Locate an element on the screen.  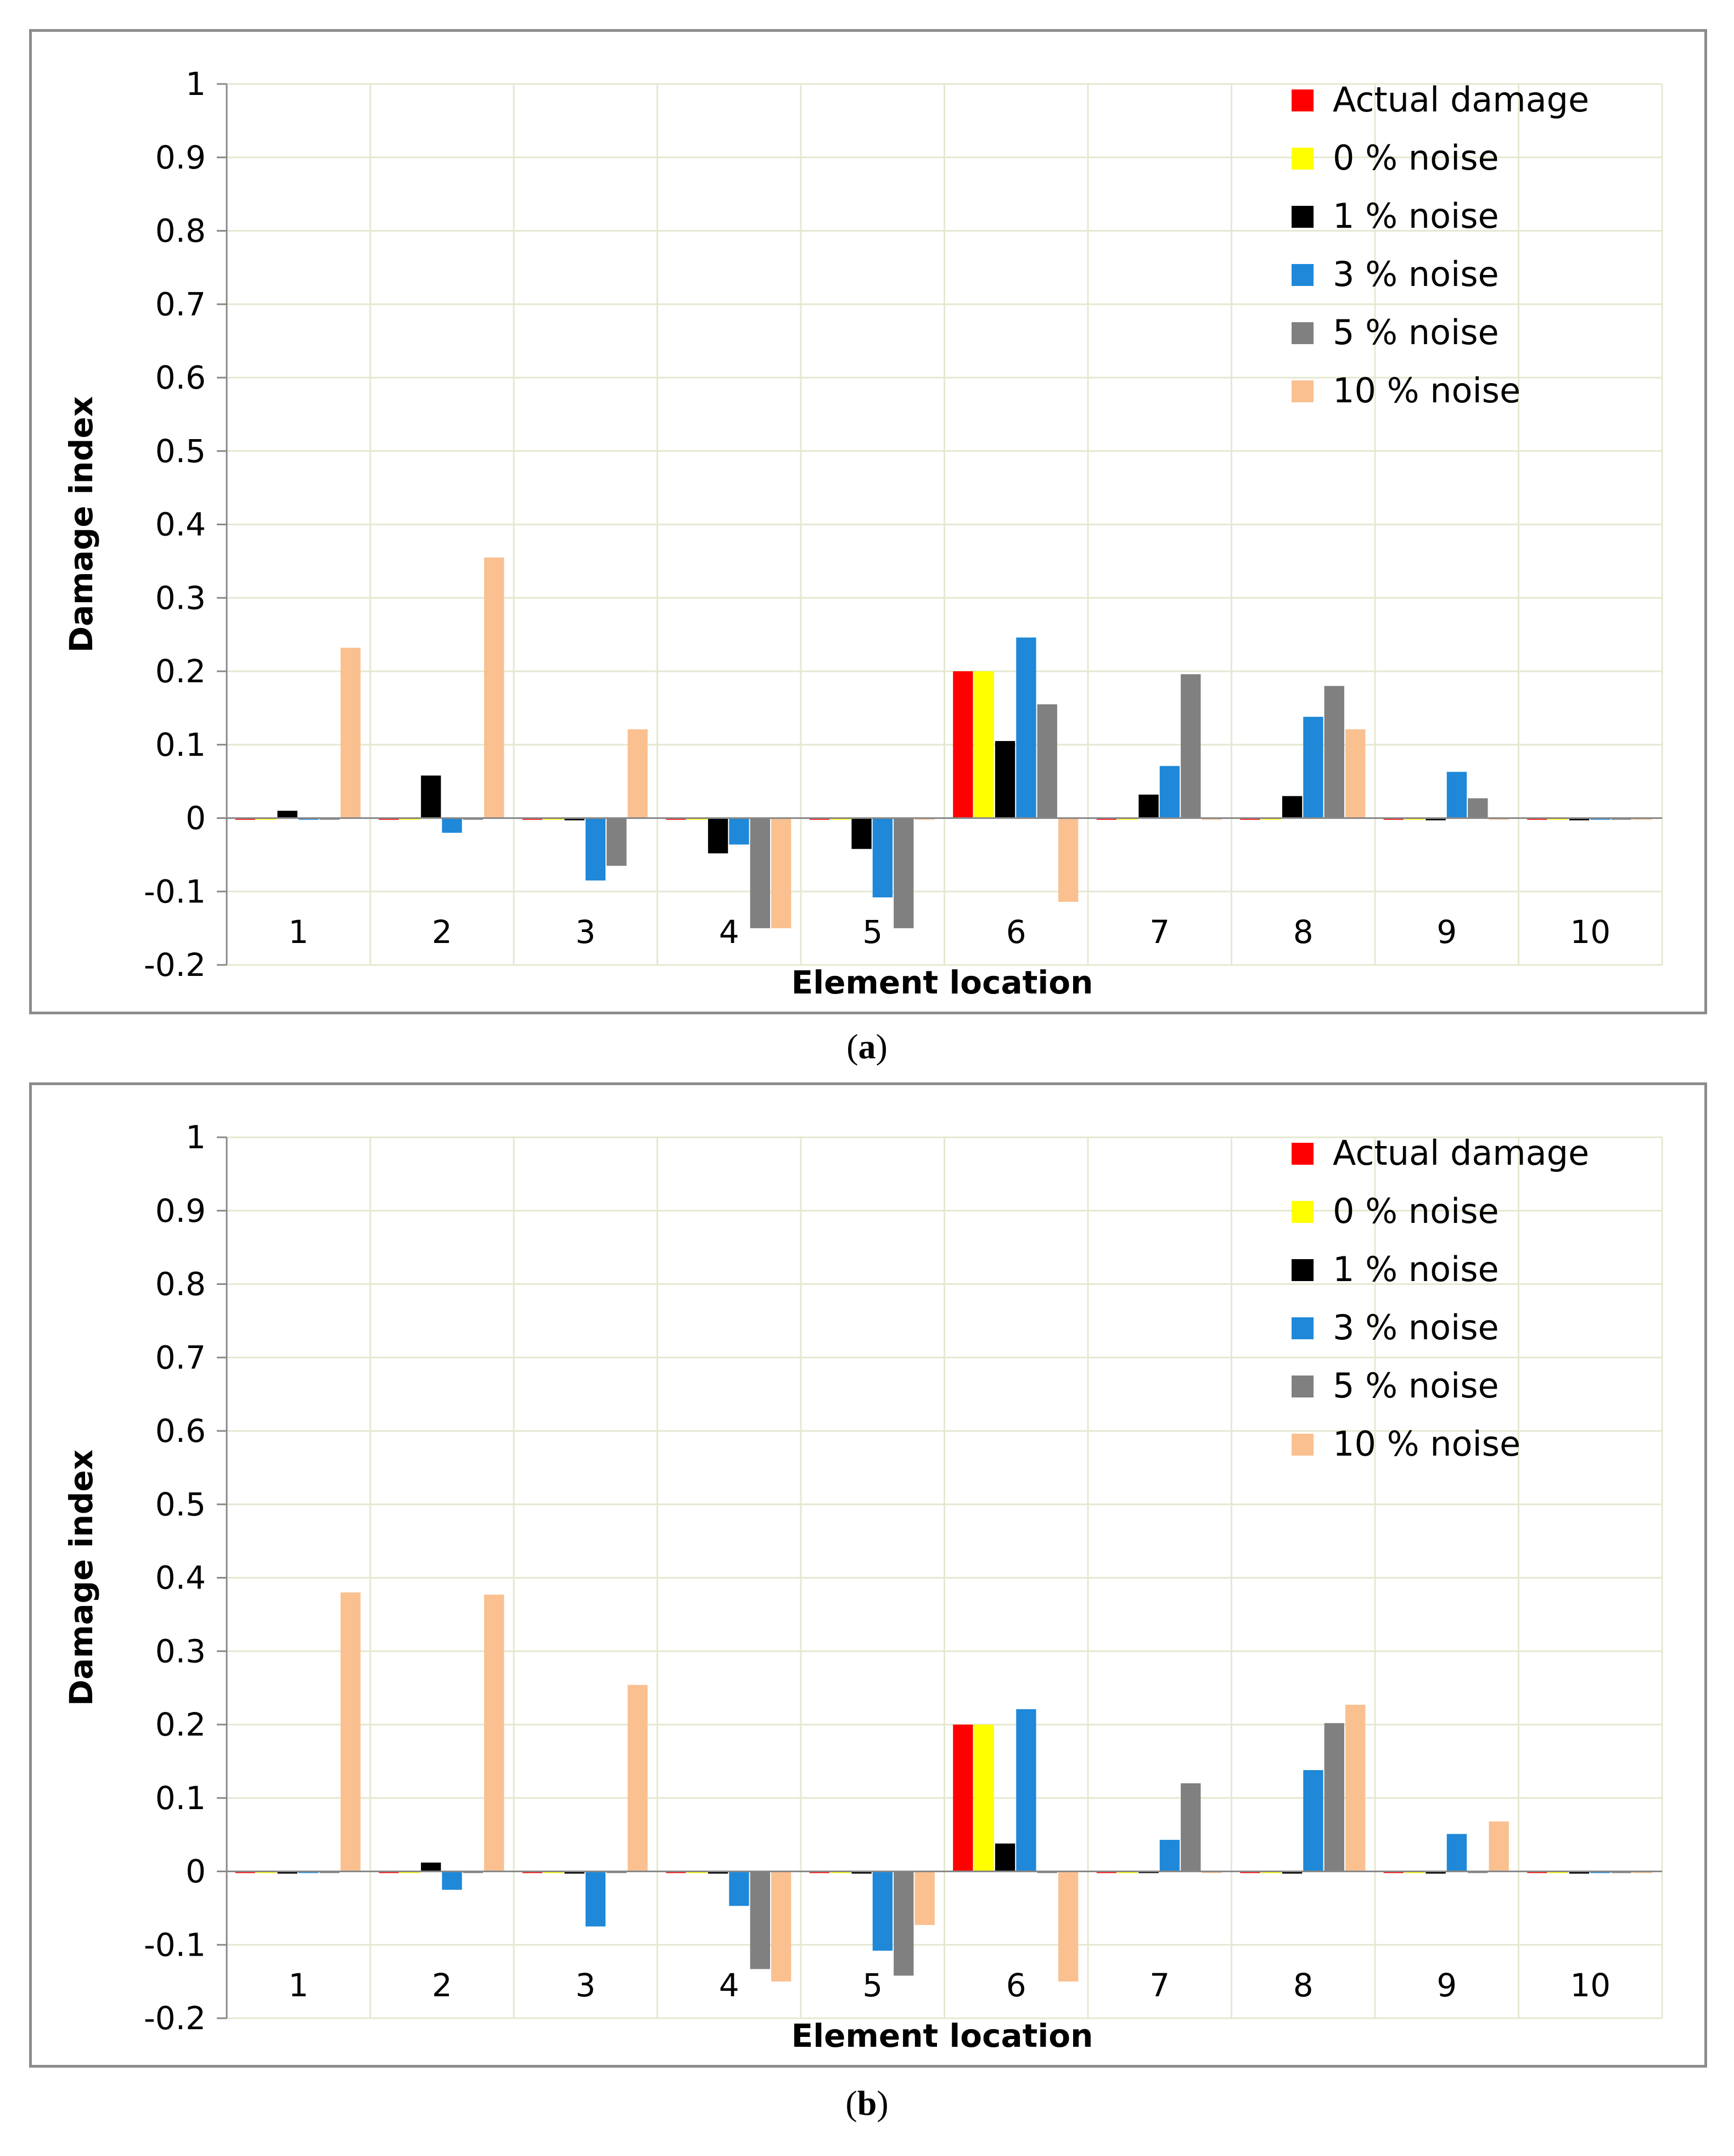
c0-bar-s4-c7 is located at coordinates (1334, 752).